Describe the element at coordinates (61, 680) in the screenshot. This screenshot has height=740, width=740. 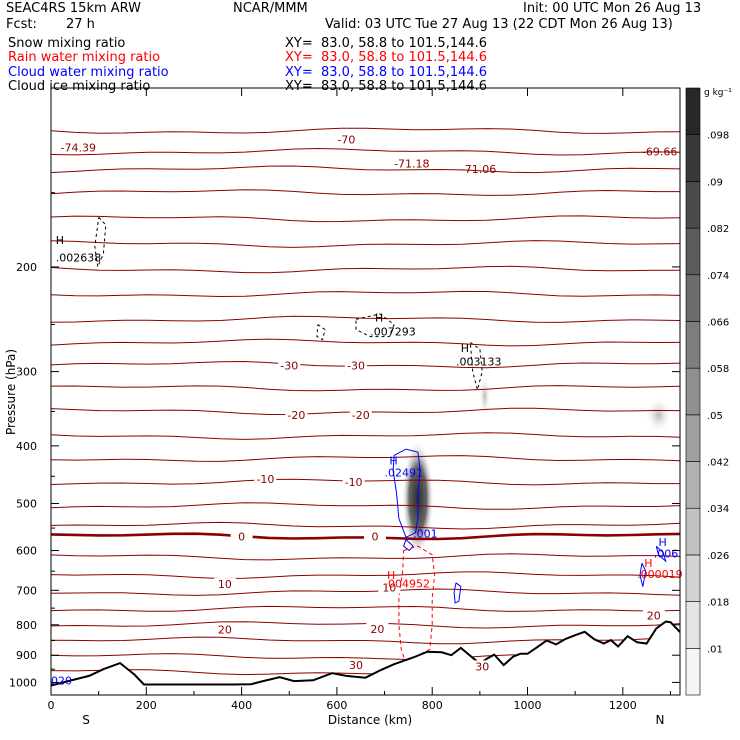
I see `extrema-label: 020` at that location.